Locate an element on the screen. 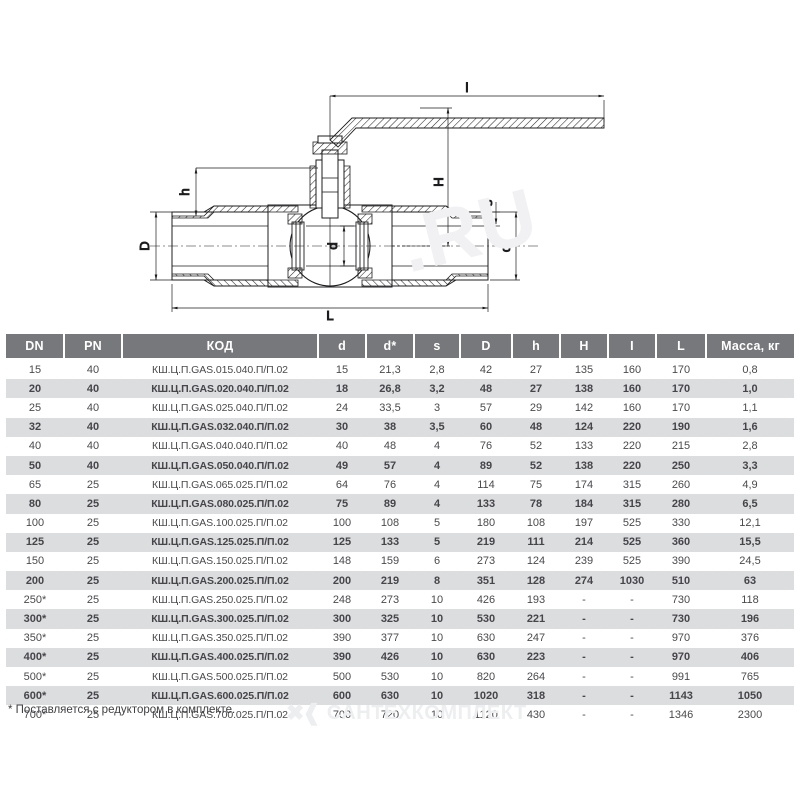 The width and height of the screenshot is (800, 800). cell-dn: 350* is located at coordinates (35, 638).